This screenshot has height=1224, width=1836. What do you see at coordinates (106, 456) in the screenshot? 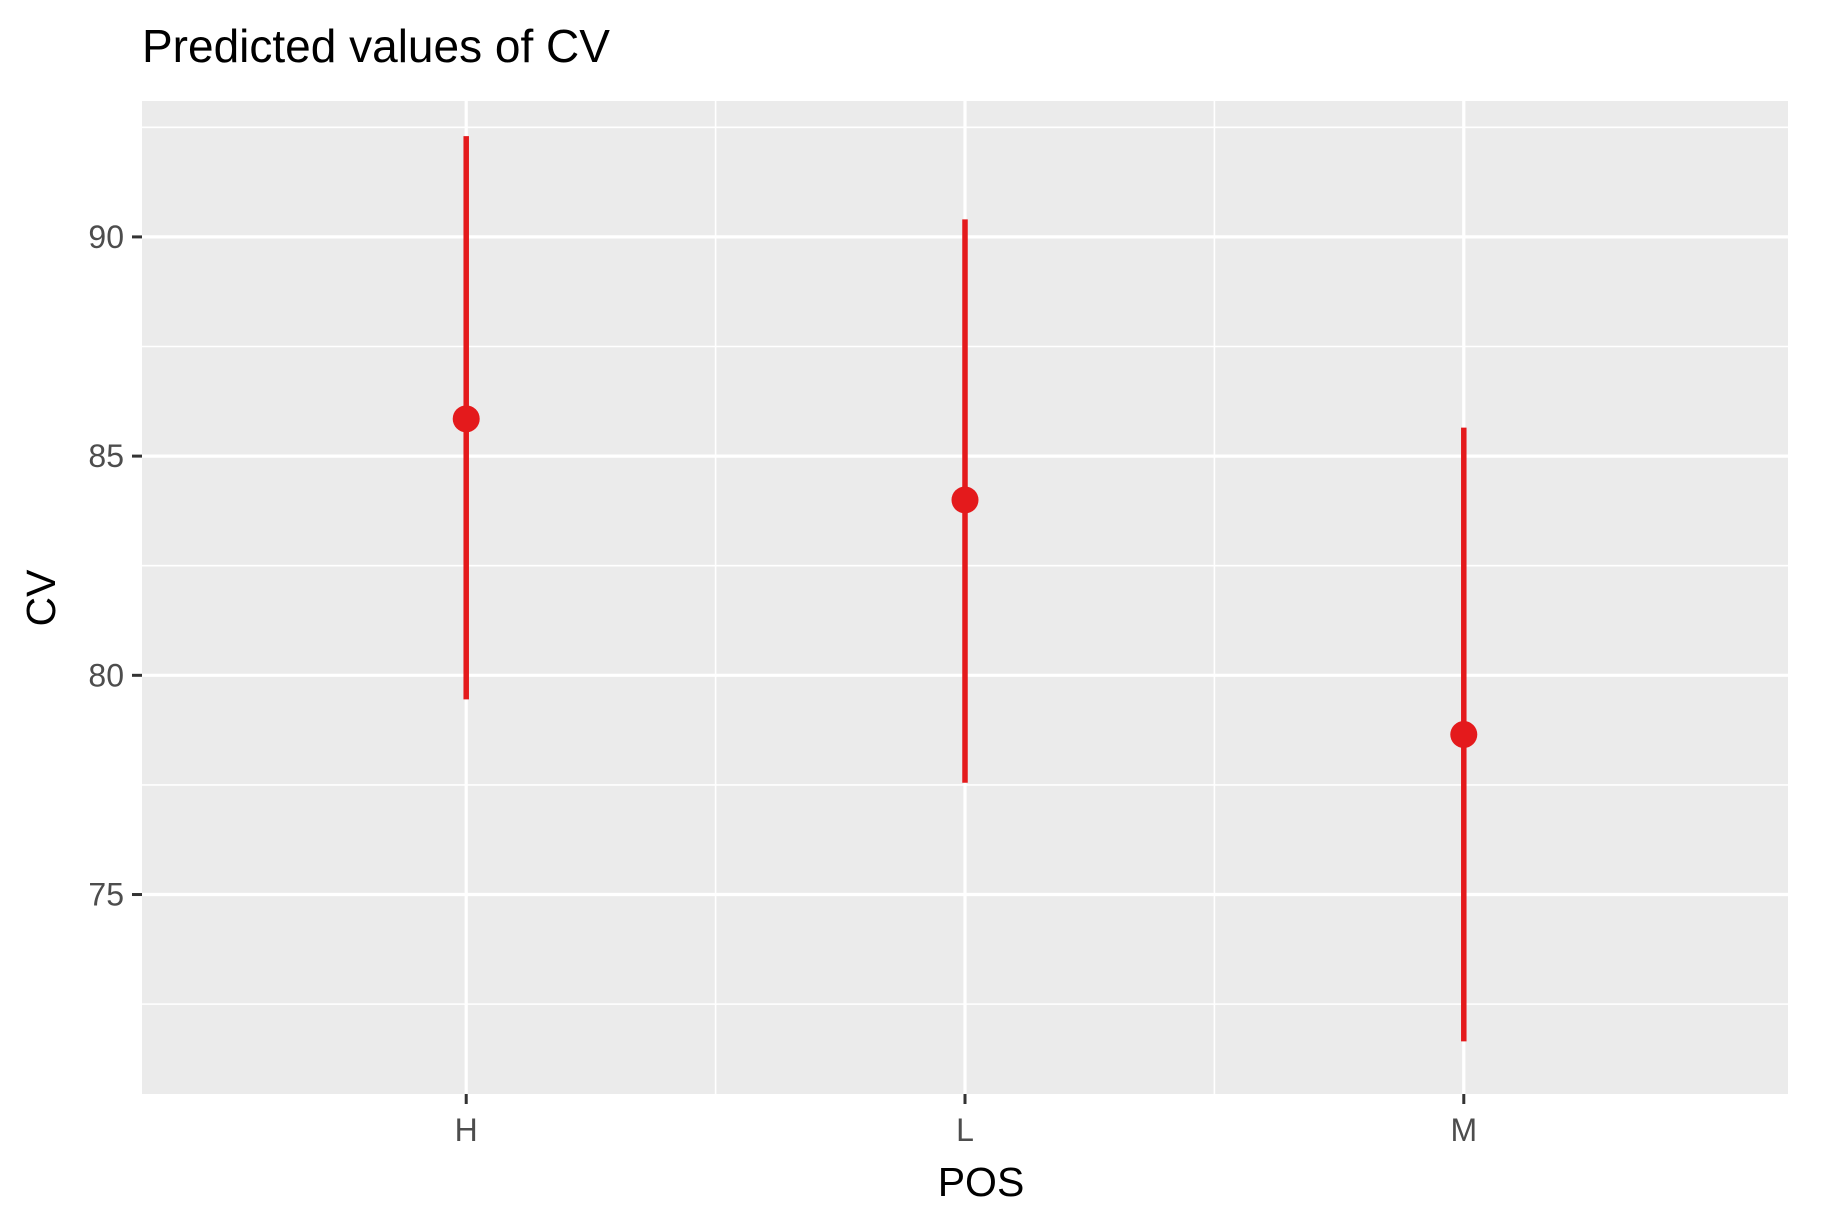
I see `y-tick-label: 85` at bounding box center [106, 456].